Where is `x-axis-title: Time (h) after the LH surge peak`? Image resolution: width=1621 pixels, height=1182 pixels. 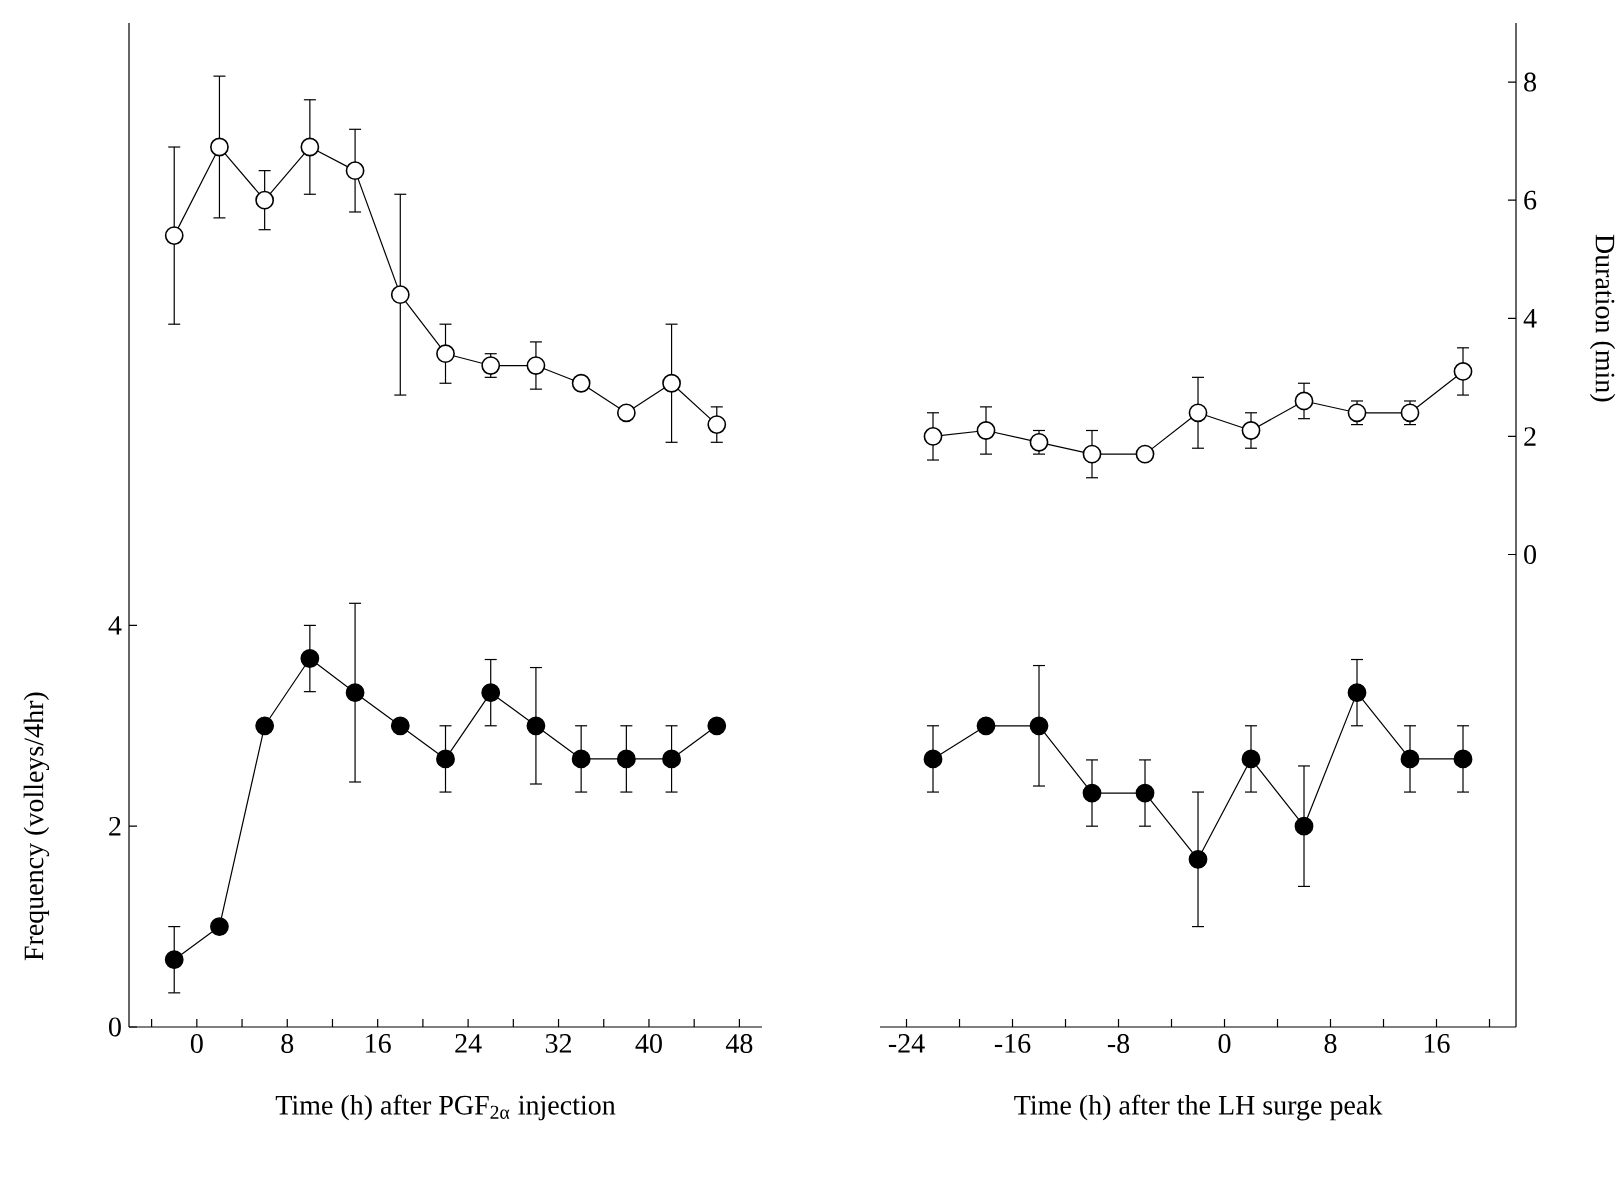 x-axis-title: Time (h) after the LH surge peak is located at coordinates (1198, 1107).